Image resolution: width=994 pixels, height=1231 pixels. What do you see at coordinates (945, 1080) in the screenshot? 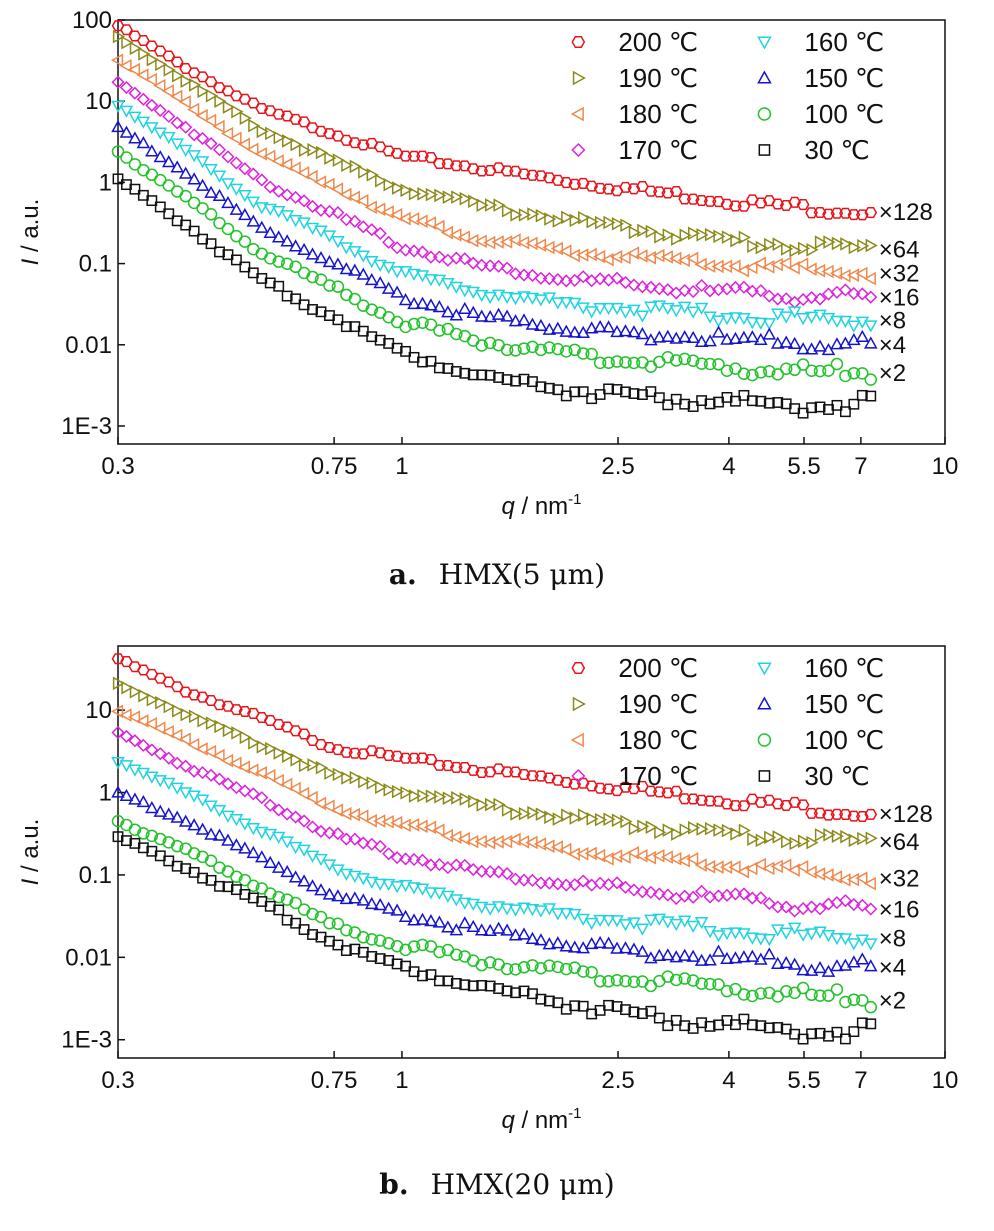
I see `chart-b-xtick-label: 10` at bounding box center [945, 1080].